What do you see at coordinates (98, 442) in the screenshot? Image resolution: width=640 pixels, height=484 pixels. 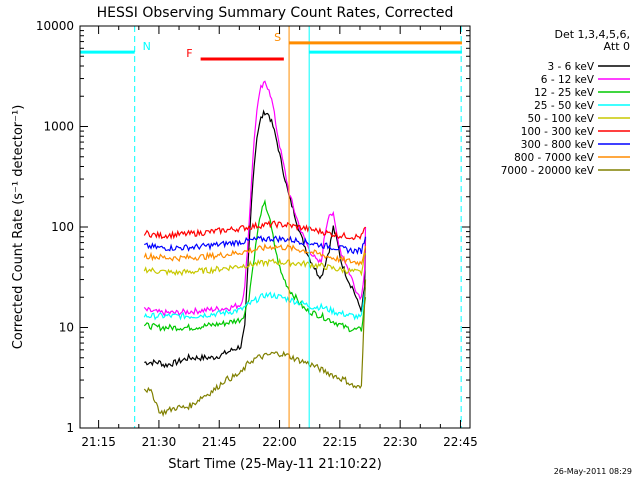 I see `x-tick-label: 21:15` at bounding box center [98, 442].